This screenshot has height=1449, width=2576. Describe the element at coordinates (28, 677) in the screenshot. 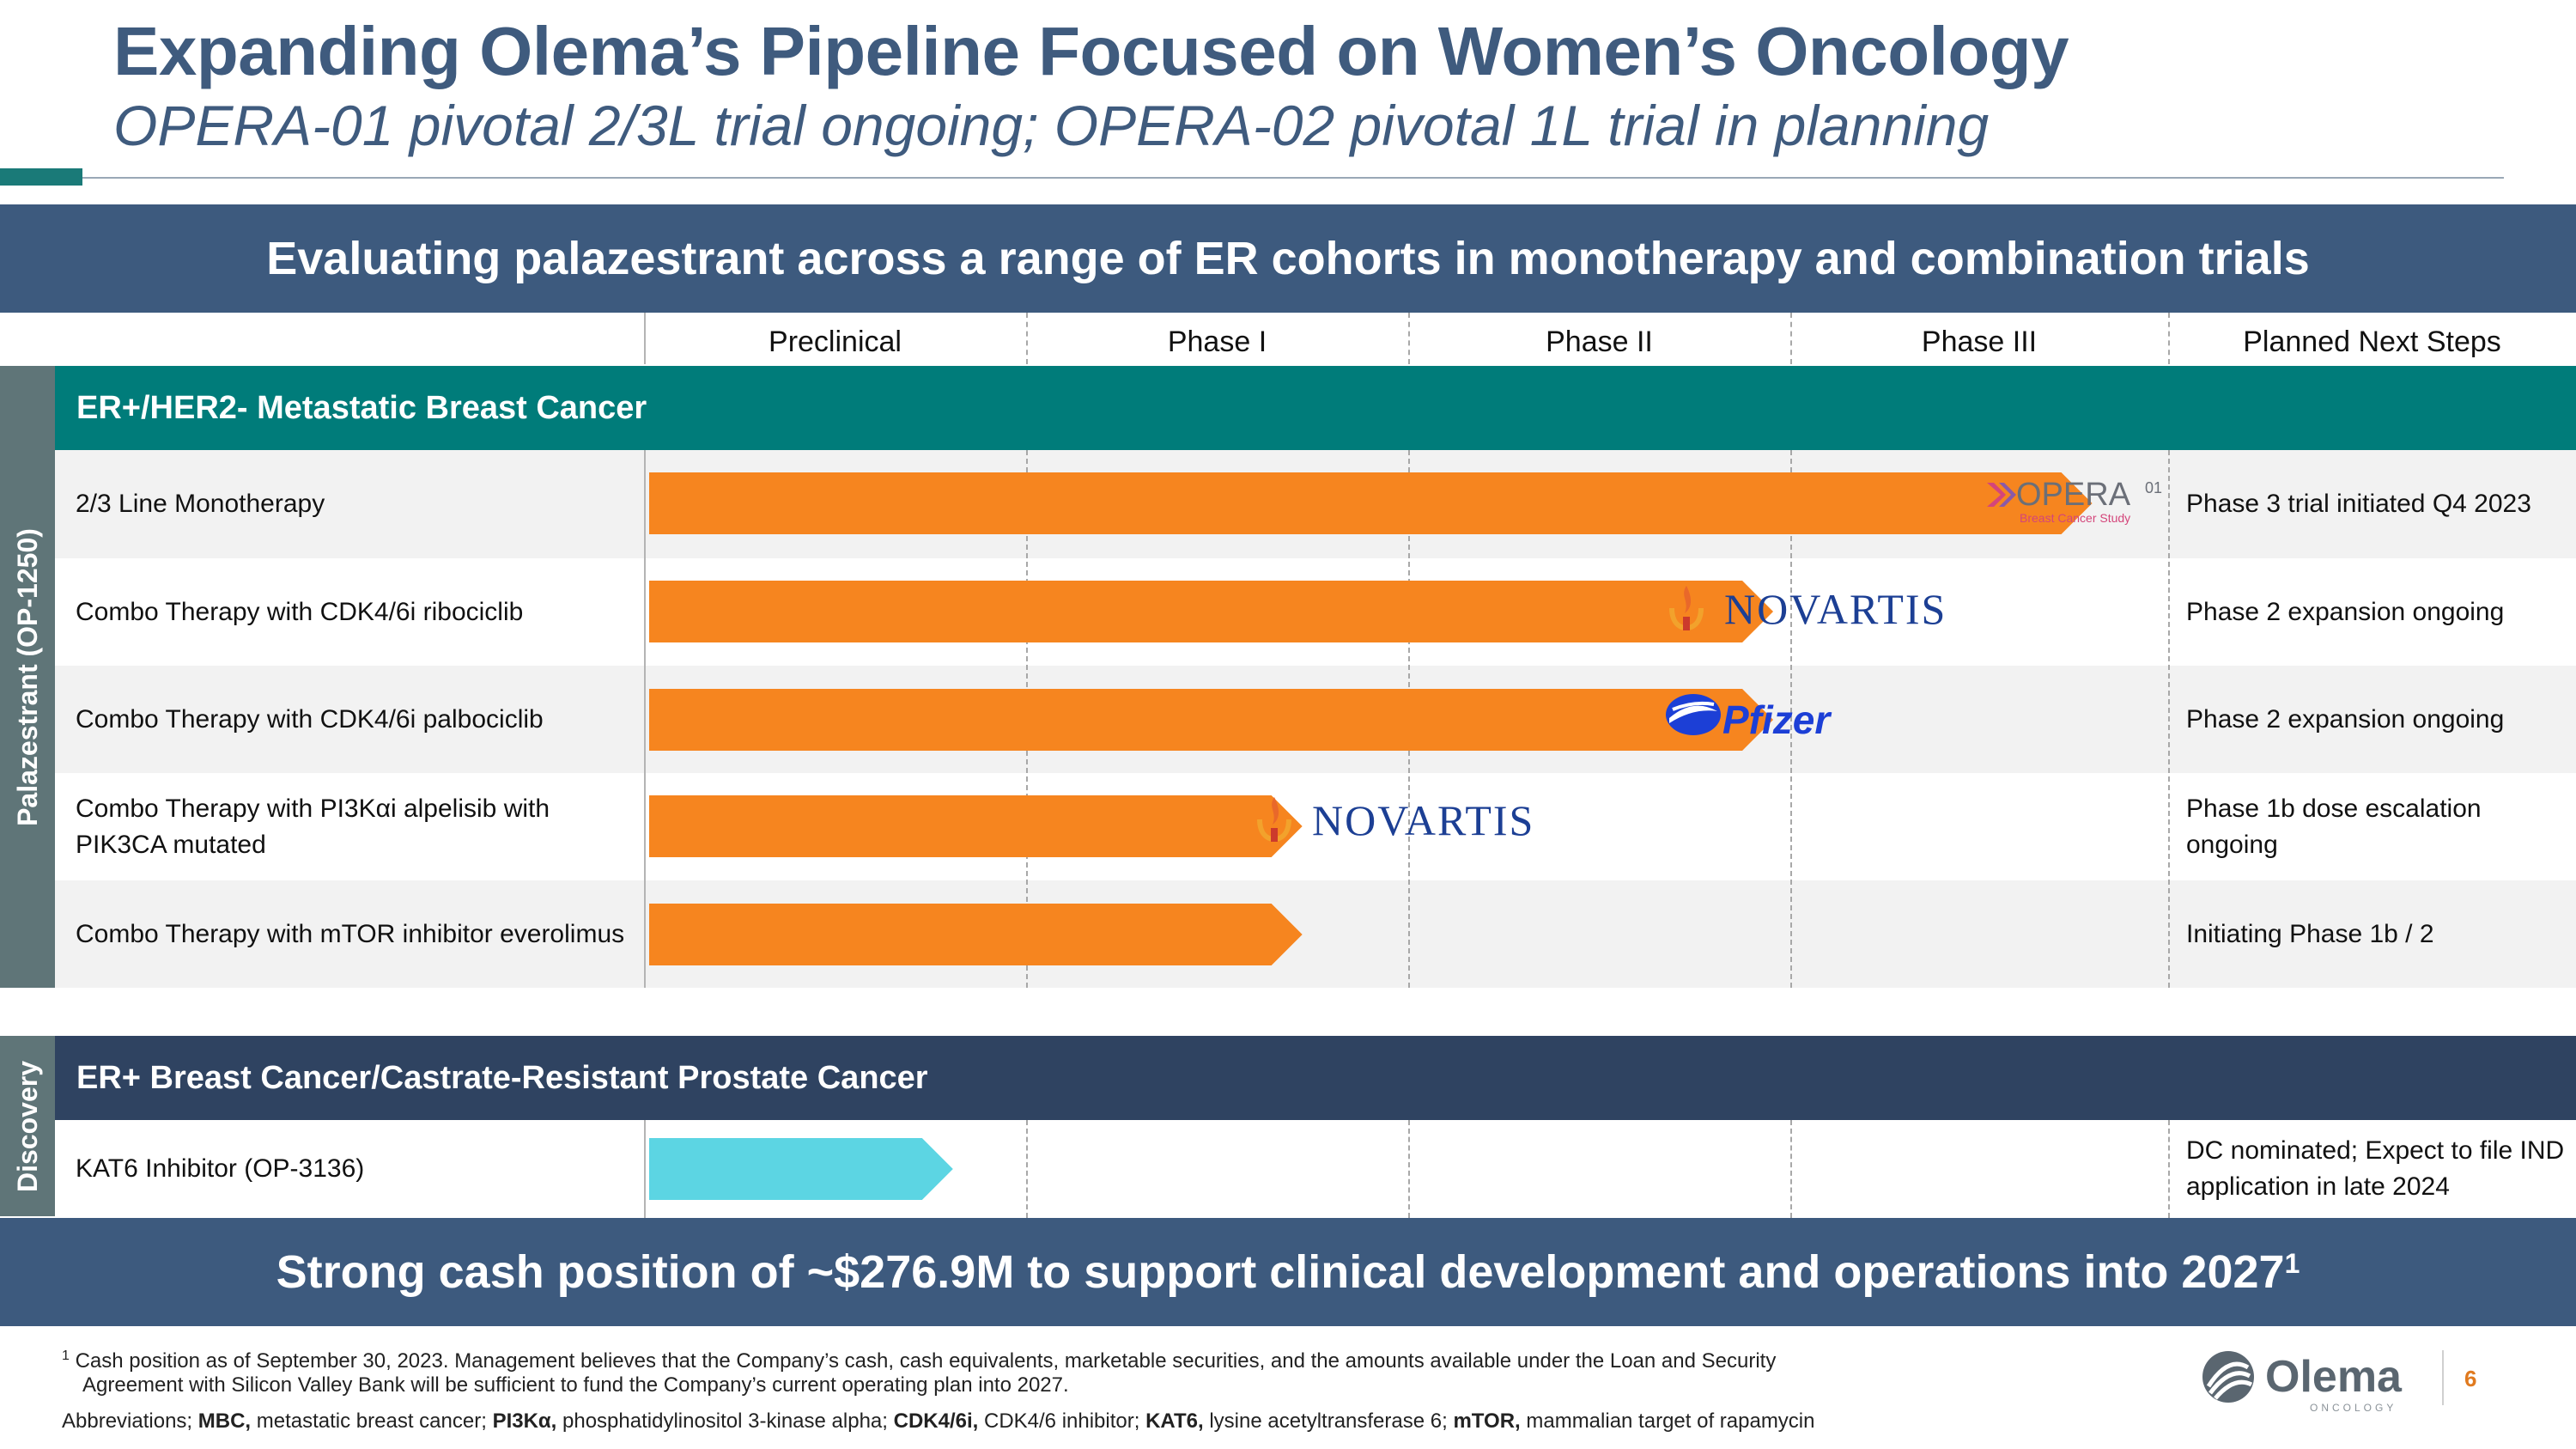

I see `side-label-palazestrant: Palazestrant (OP-1250)` at that location.